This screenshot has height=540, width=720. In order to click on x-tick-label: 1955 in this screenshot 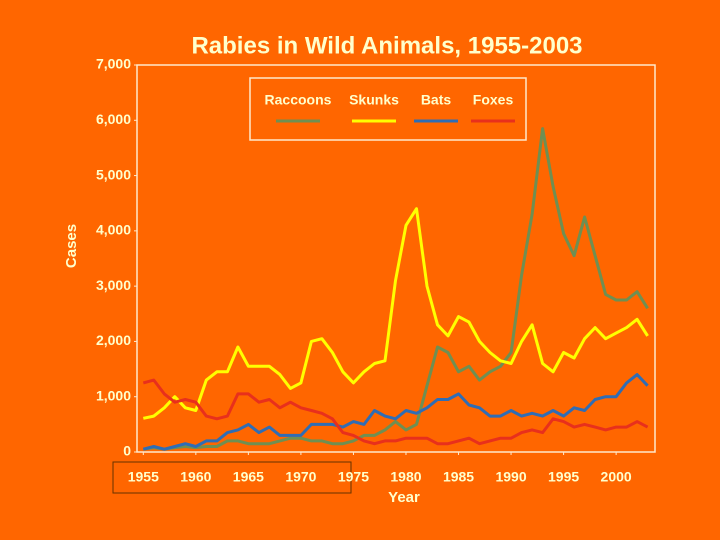, I will do `click(143, 477)`.